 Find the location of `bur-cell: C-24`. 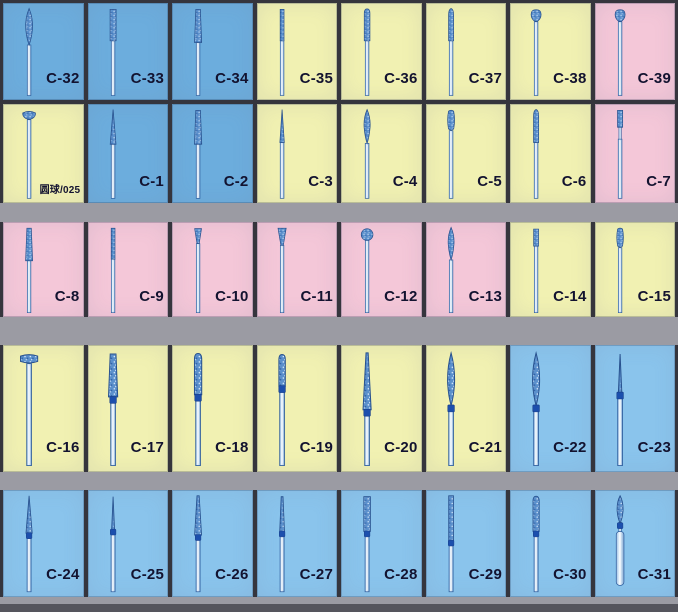

bur-cell: C-24 is located at coordinates (43, 543).